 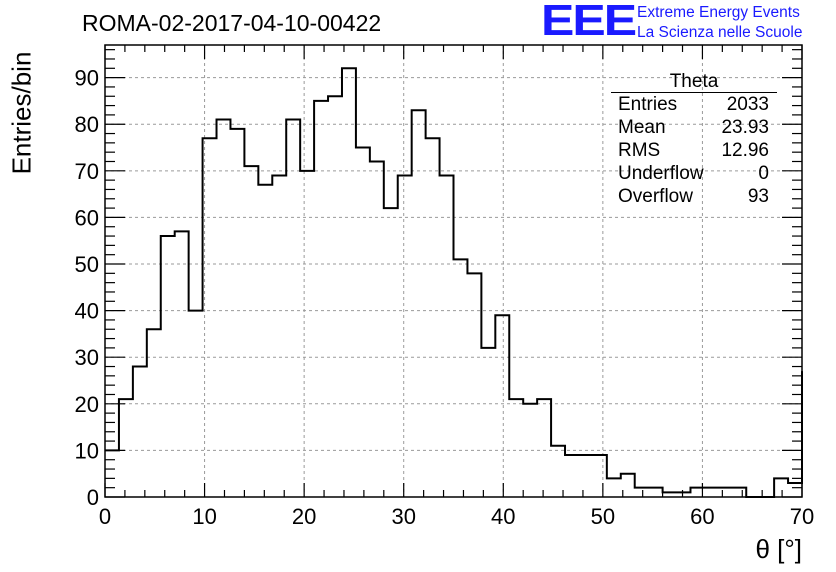 I want to click on y-tick-label: 80, so click(x=87, y=124).